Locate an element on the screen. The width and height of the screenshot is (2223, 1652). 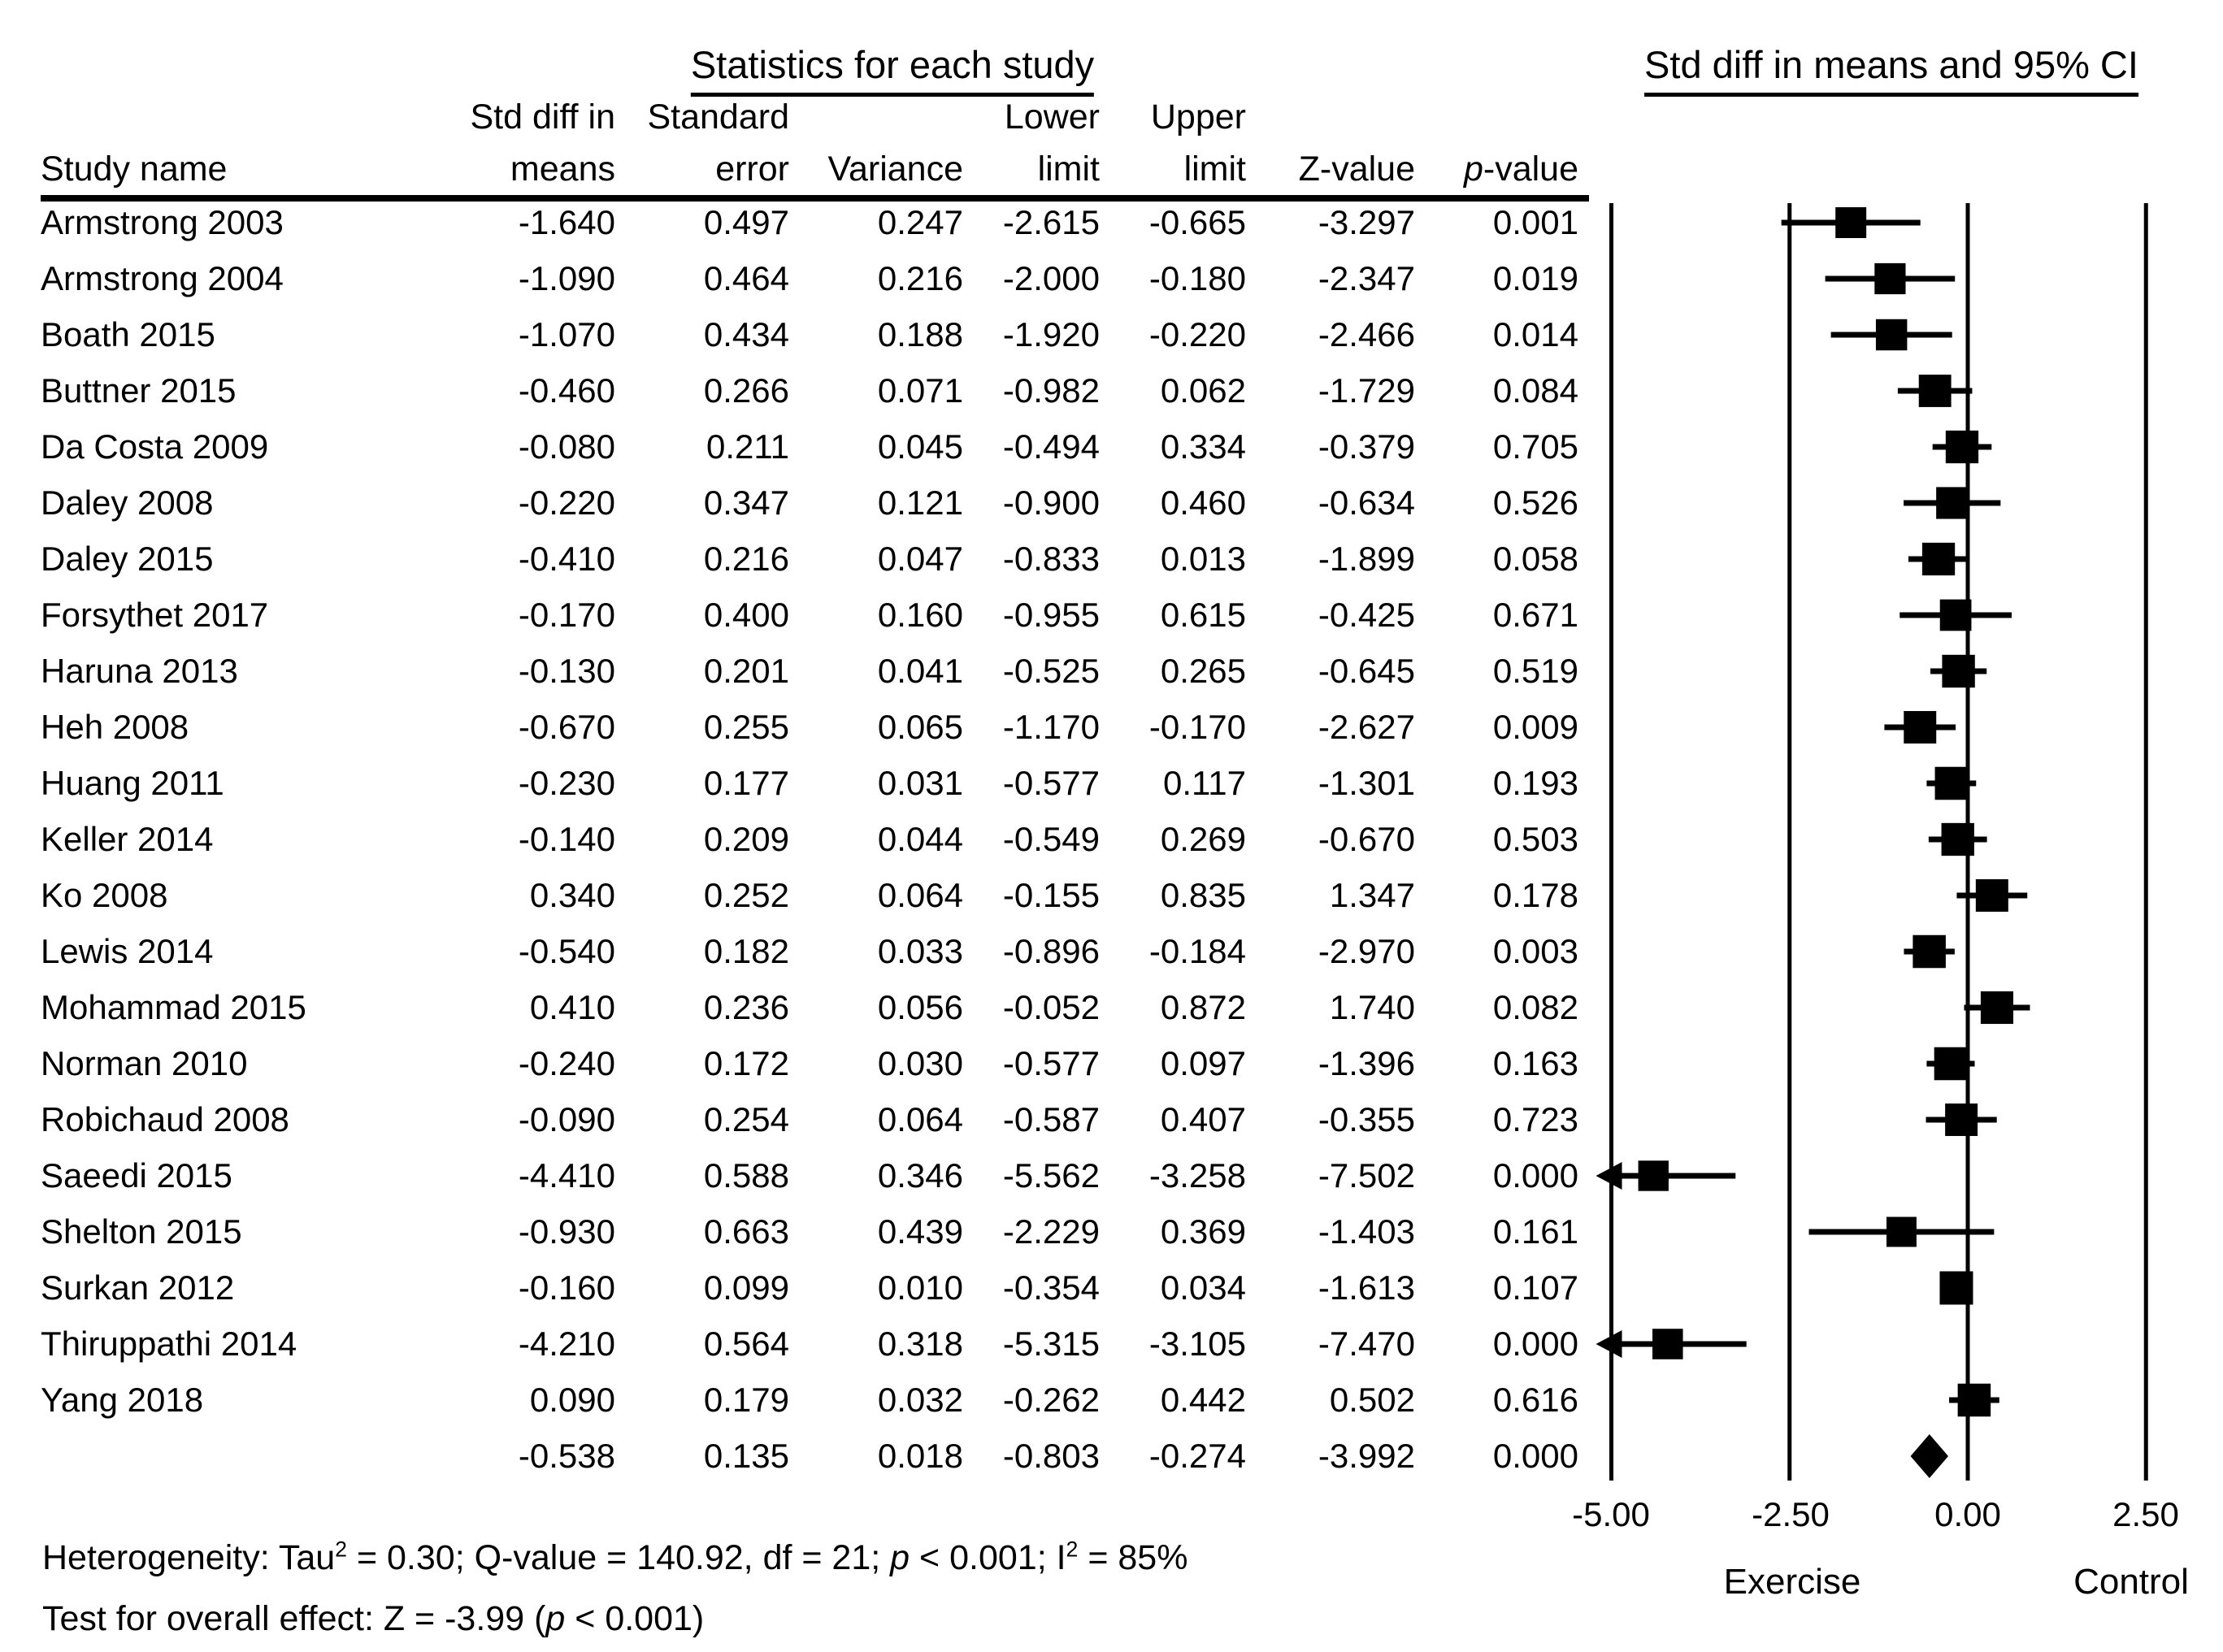
cell-standard-error: 0.254 is located at coordinates (746, 1119).